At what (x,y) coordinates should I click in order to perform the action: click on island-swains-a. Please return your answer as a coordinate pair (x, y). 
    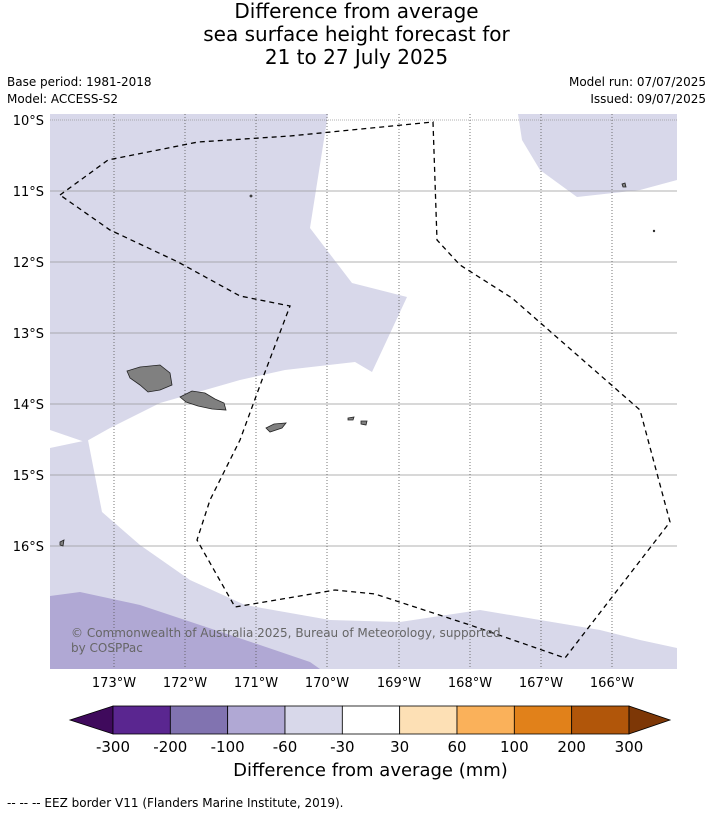
    Looking at the image, I should click on (624, 185).